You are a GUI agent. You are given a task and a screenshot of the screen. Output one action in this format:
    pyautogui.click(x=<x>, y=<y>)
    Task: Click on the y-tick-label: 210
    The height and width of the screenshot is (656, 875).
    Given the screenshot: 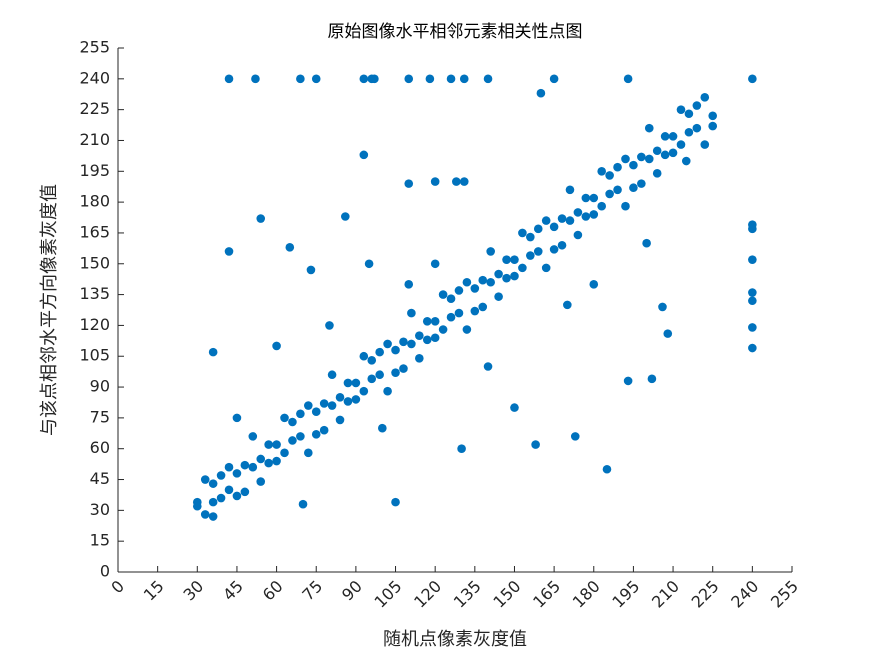 What is the action you would take?
    pyautogui.click(x=94, y=139)
    